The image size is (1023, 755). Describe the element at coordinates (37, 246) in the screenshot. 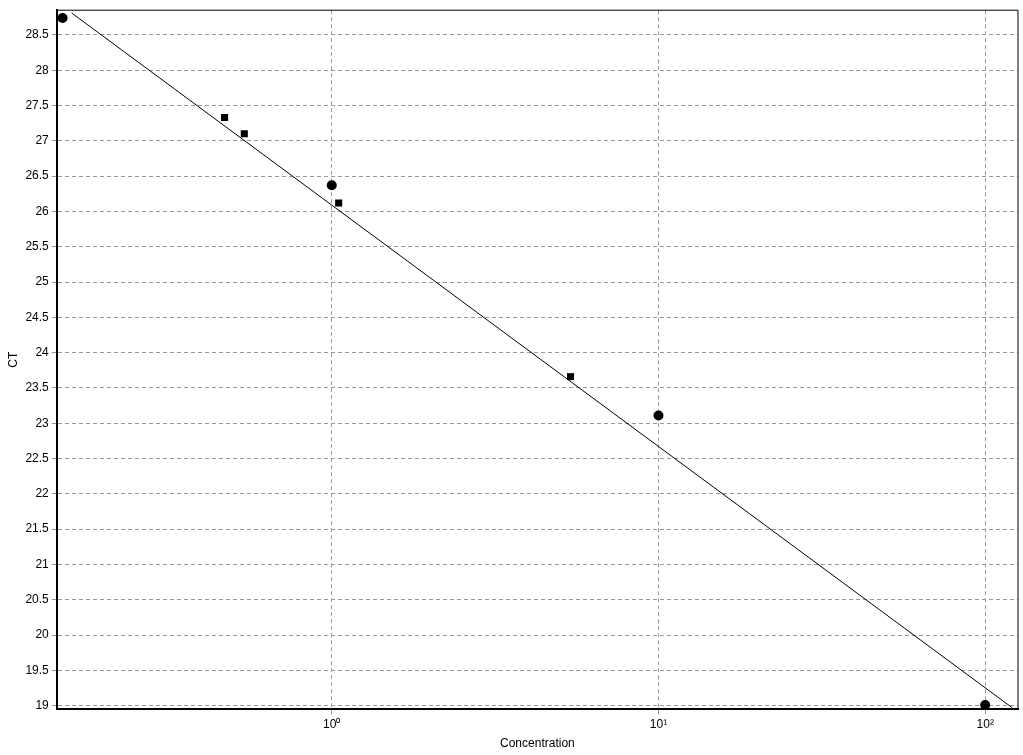

I see `y-tick-label: 25.5` at that location.